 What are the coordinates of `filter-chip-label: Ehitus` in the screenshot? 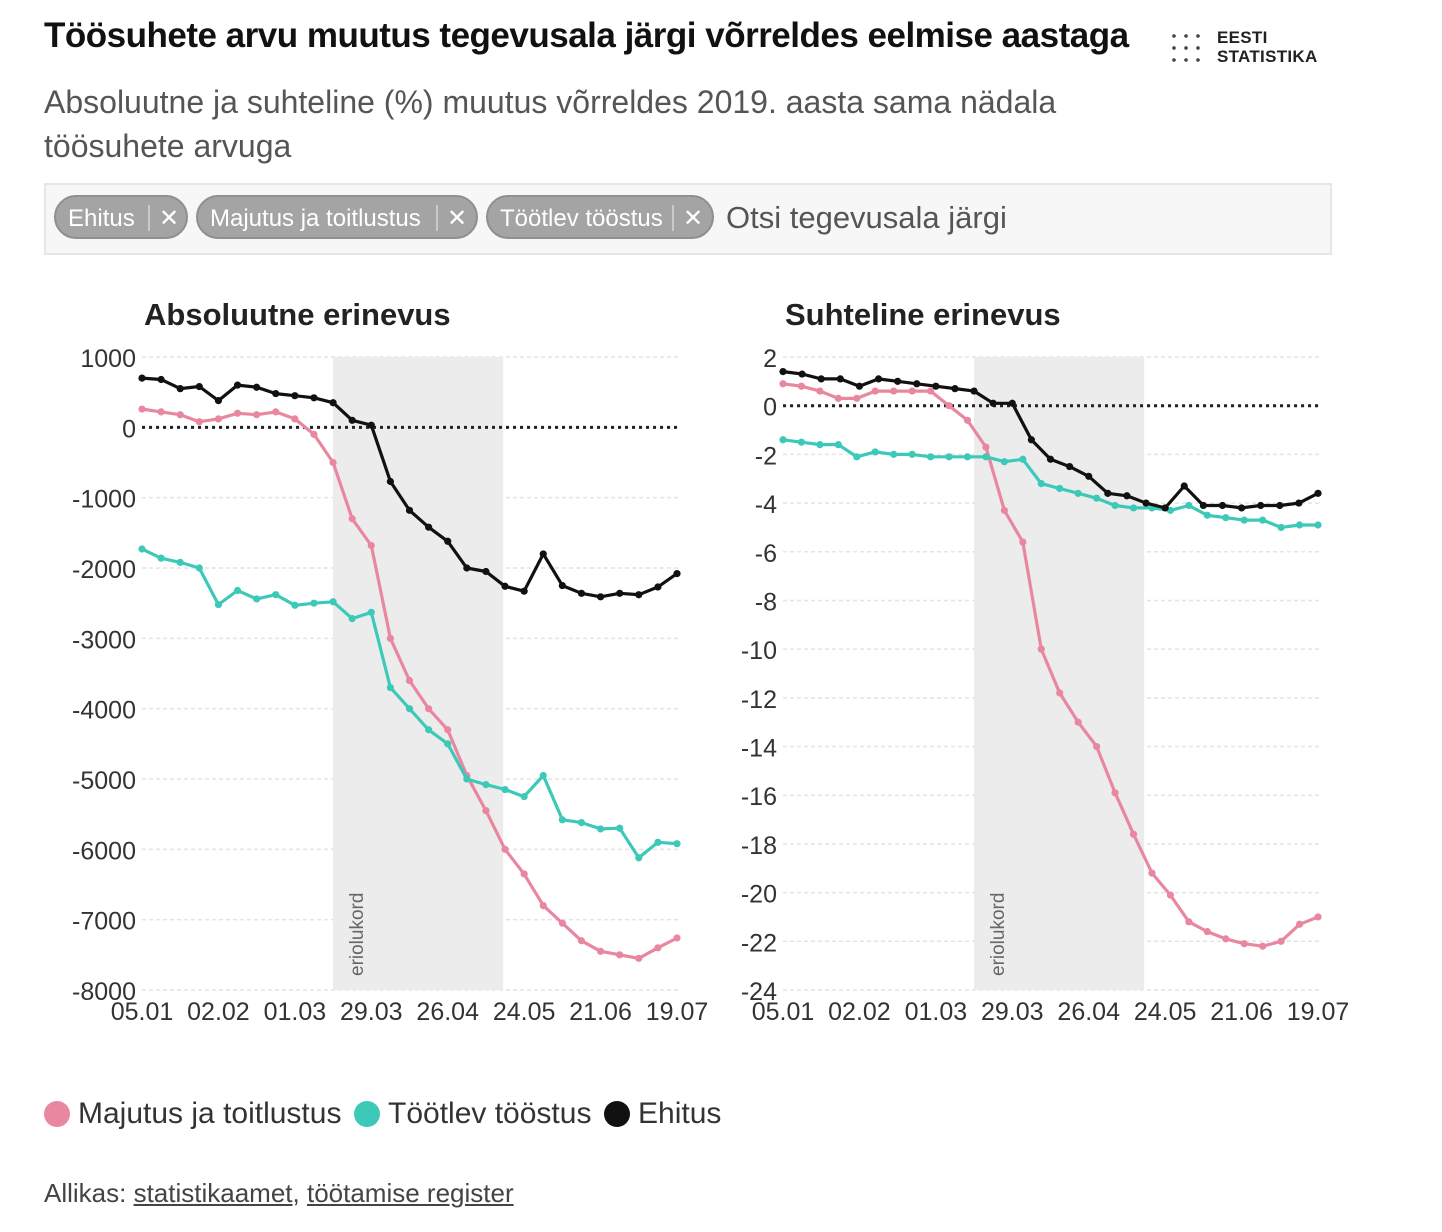 It's located at (101, 218).